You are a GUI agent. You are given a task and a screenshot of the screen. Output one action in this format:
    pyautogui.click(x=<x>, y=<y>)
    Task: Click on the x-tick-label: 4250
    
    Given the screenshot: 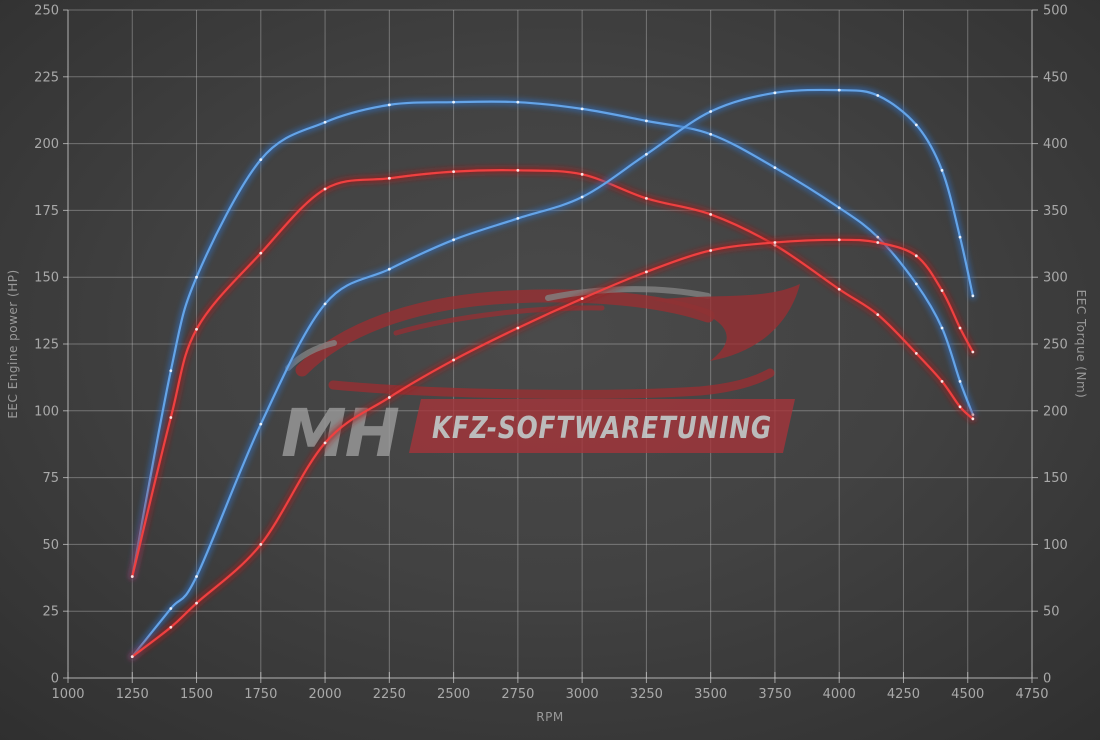 What is the action you would take?
    pyautogui.click(x=903, y=694)
    